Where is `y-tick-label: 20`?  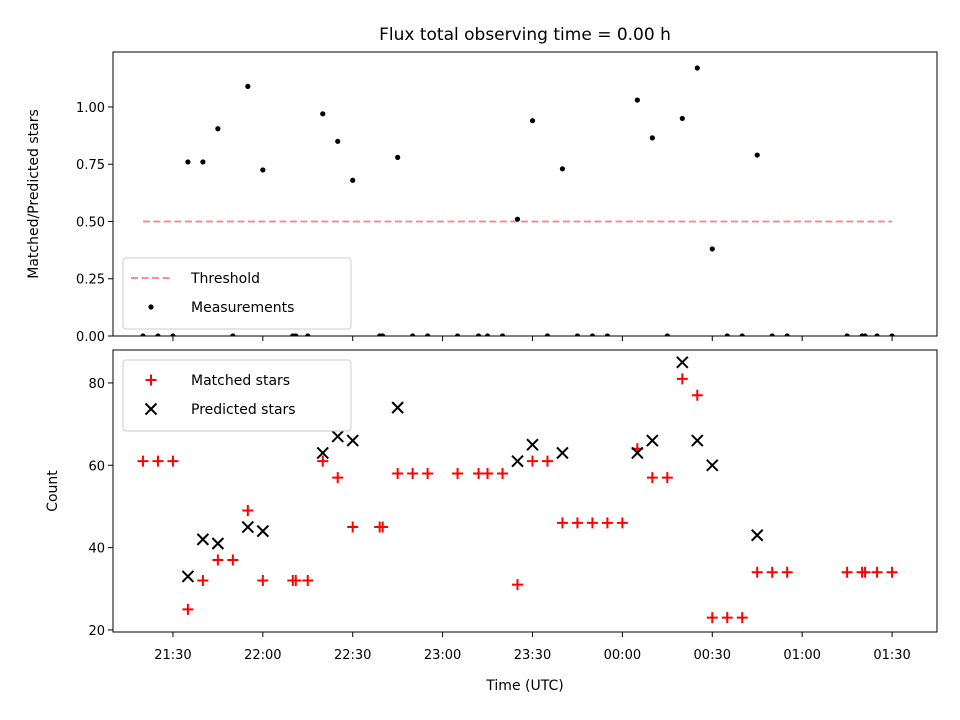
y-tick-label: 20 is located at coordinates (96, 631).